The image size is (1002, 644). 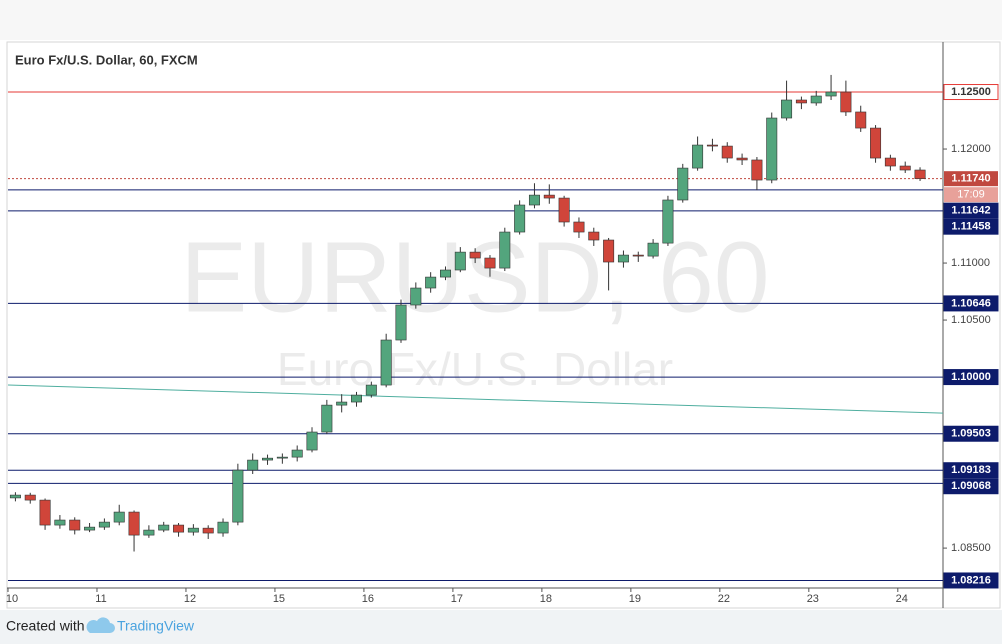 I want to click on current-price-box, so click(x=971, y=179).